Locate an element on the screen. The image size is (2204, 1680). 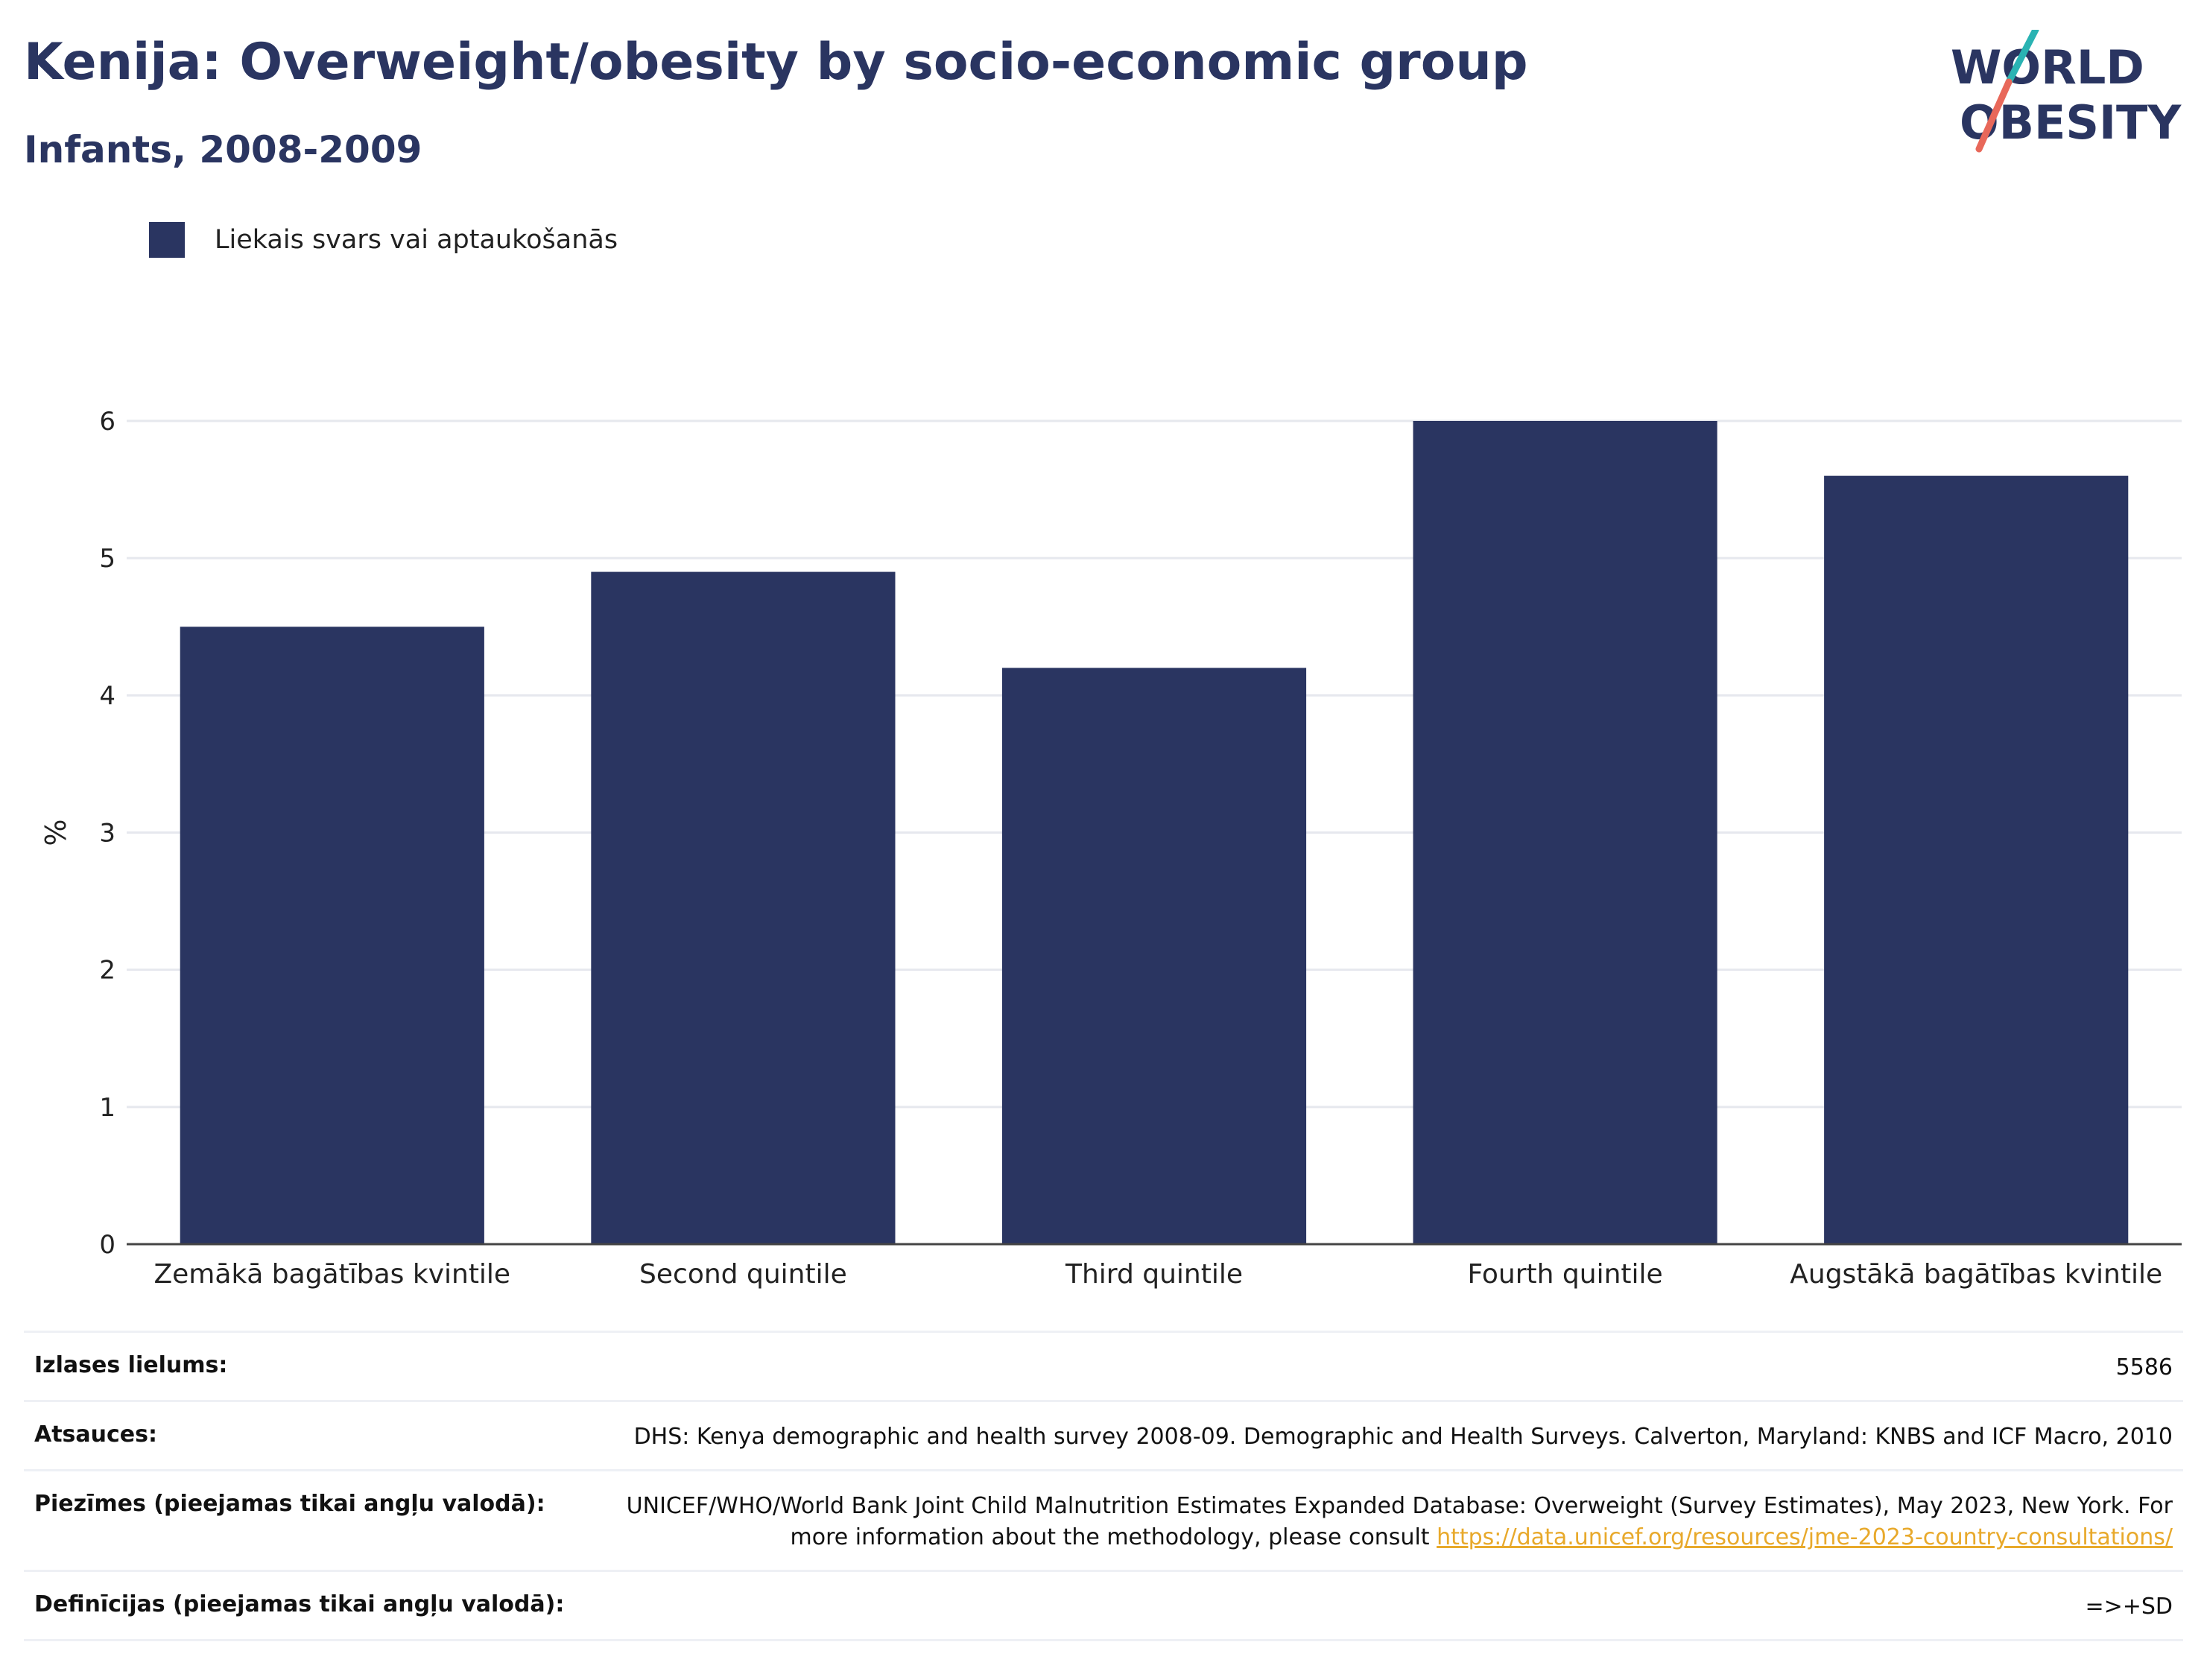
row-label: Piezīmes (pieejamas tikai angļu valodā): is located at coordinates (289, 1504).